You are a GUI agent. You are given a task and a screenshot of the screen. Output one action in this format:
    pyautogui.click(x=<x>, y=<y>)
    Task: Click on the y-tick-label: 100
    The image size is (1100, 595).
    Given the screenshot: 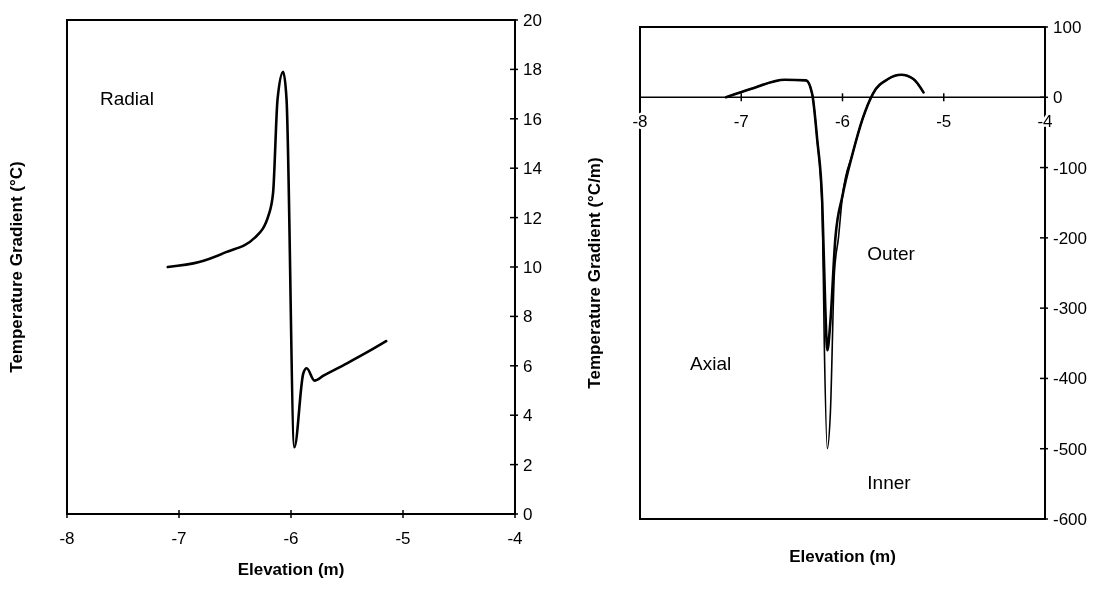 What is the action you would take?
    pyautogui.click(x=1067, y=27)
    